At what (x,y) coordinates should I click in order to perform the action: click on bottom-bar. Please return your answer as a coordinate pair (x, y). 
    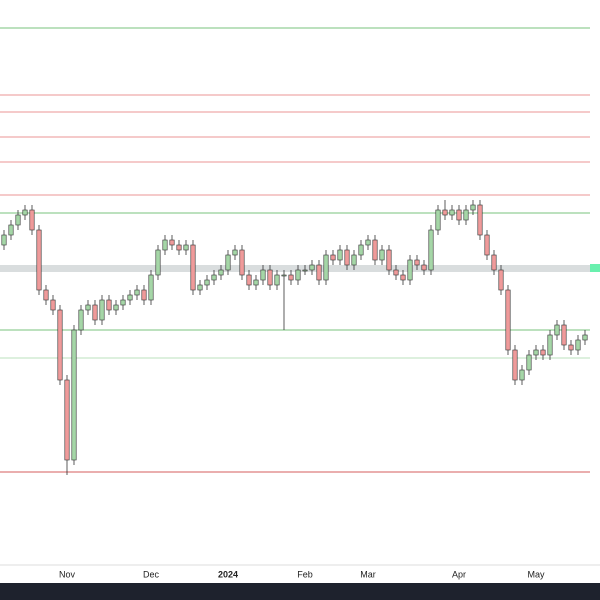
    Looking at the image, I should click on (300, 591).